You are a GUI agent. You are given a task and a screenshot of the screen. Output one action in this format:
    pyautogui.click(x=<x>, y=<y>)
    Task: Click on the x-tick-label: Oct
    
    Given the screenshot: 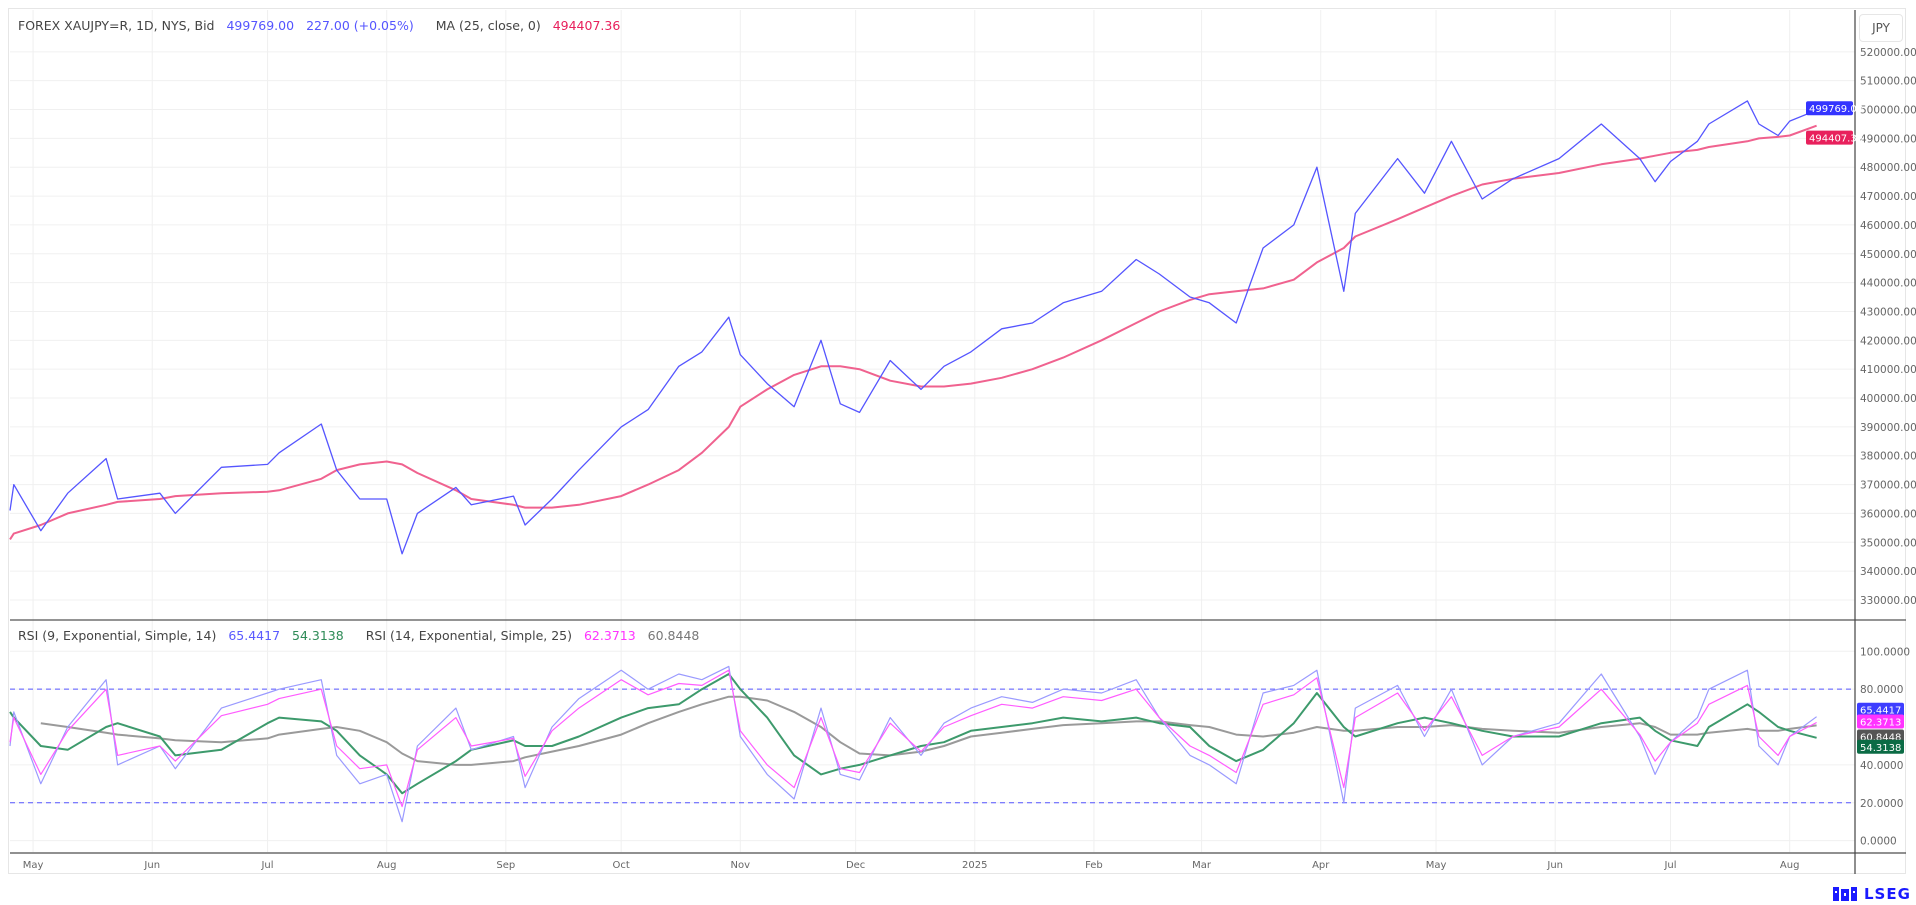 What is the action you would take?
    pyautogui.click(x=621, y=865)
    